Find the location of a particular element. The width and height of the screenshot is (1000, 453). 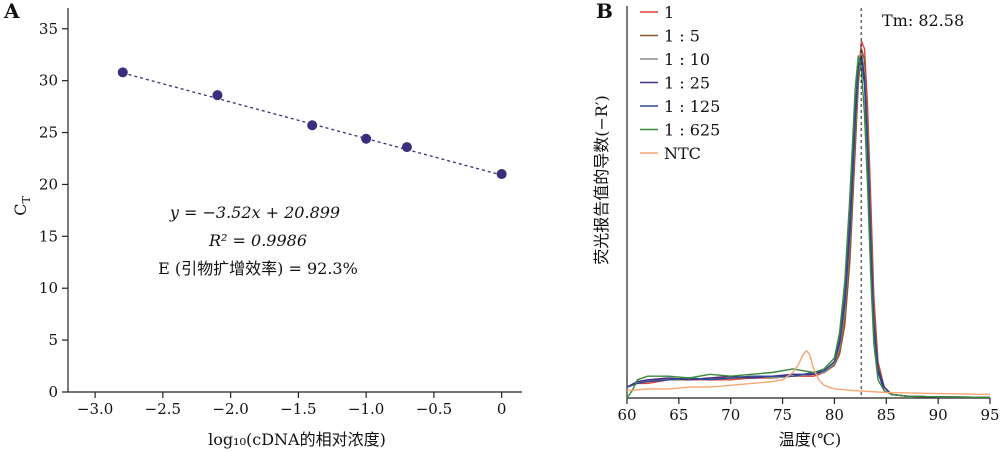

panel-a-x-tick-label: −1.5 is located at coordinates (298, 409).